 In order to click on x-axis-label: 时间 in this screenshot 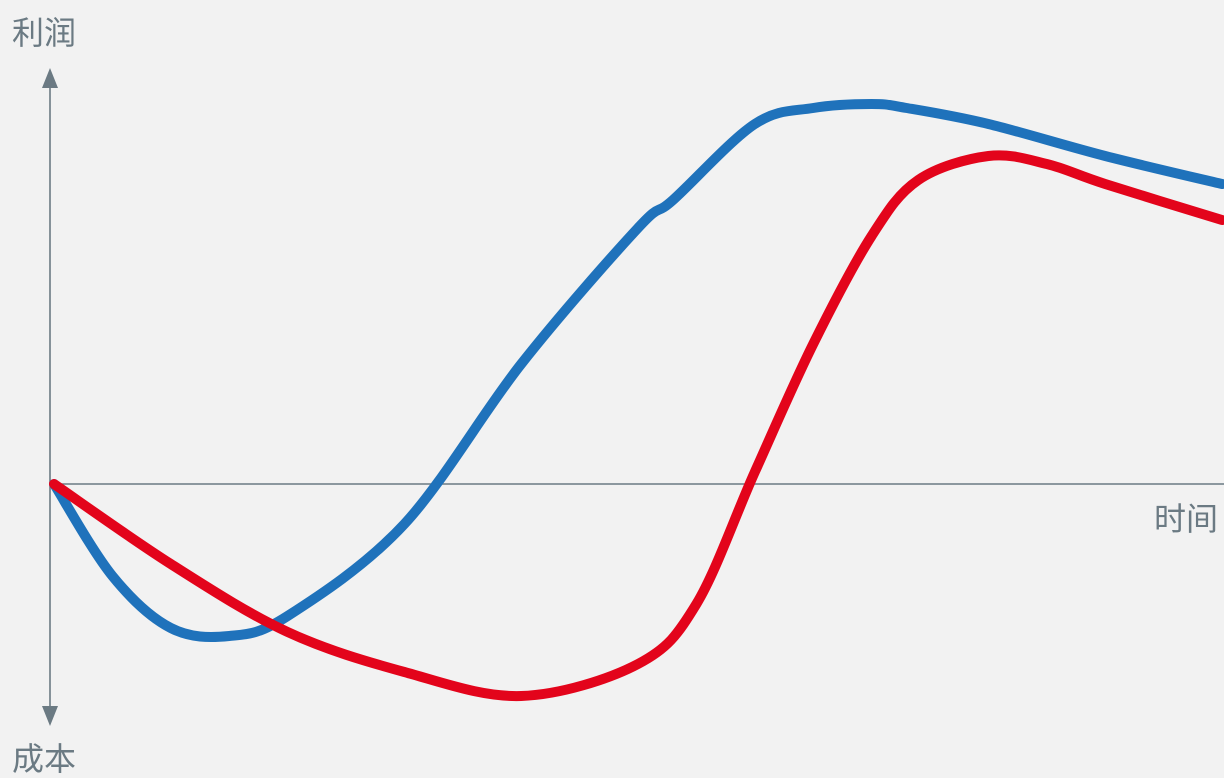, I will do `click(1186, 519)`.